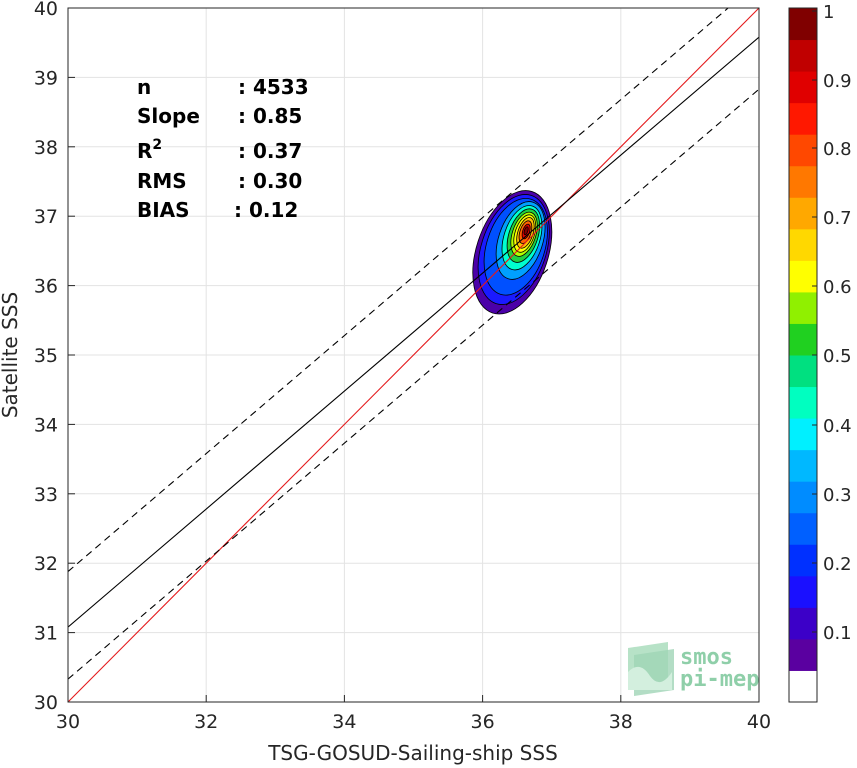  Describe the element at coordinates (162, 181) in the screenshot. I see `stat-label-3: RMS` at that location.